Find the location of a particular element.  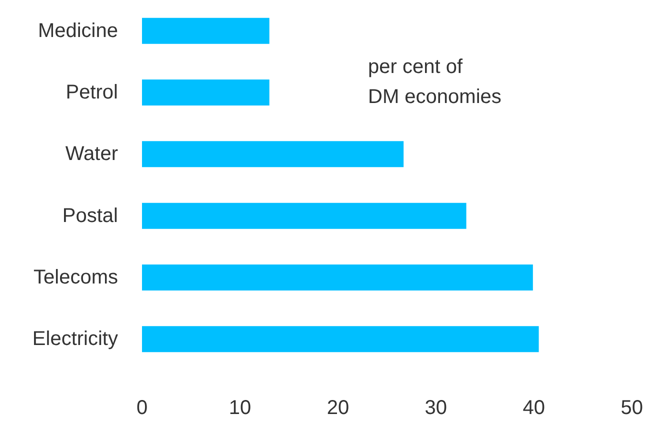

annotation: per cent of DM economies is located at coordinates (435, 82).